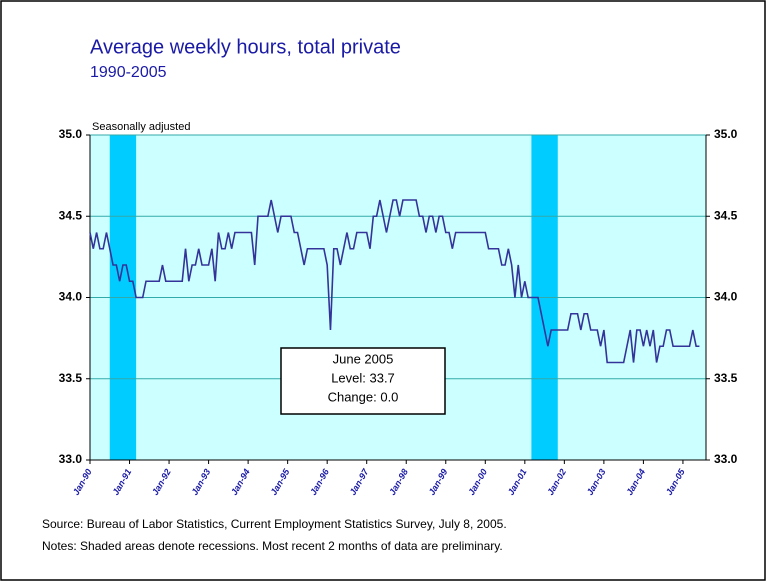  Describe the element at coordinates (726, 215) in the screenshot. I see `y2-tick-label: 34.5` at that location.